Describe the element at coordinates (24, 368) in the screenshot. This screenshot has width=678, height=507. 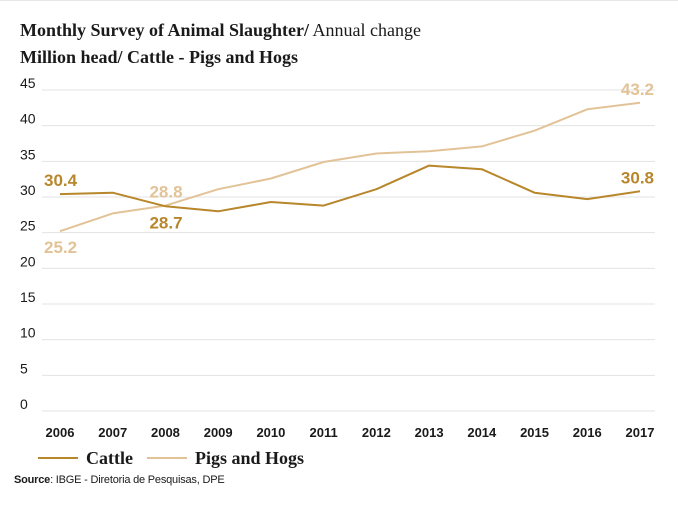
I see `y-tick-label-5: 5` at that location.